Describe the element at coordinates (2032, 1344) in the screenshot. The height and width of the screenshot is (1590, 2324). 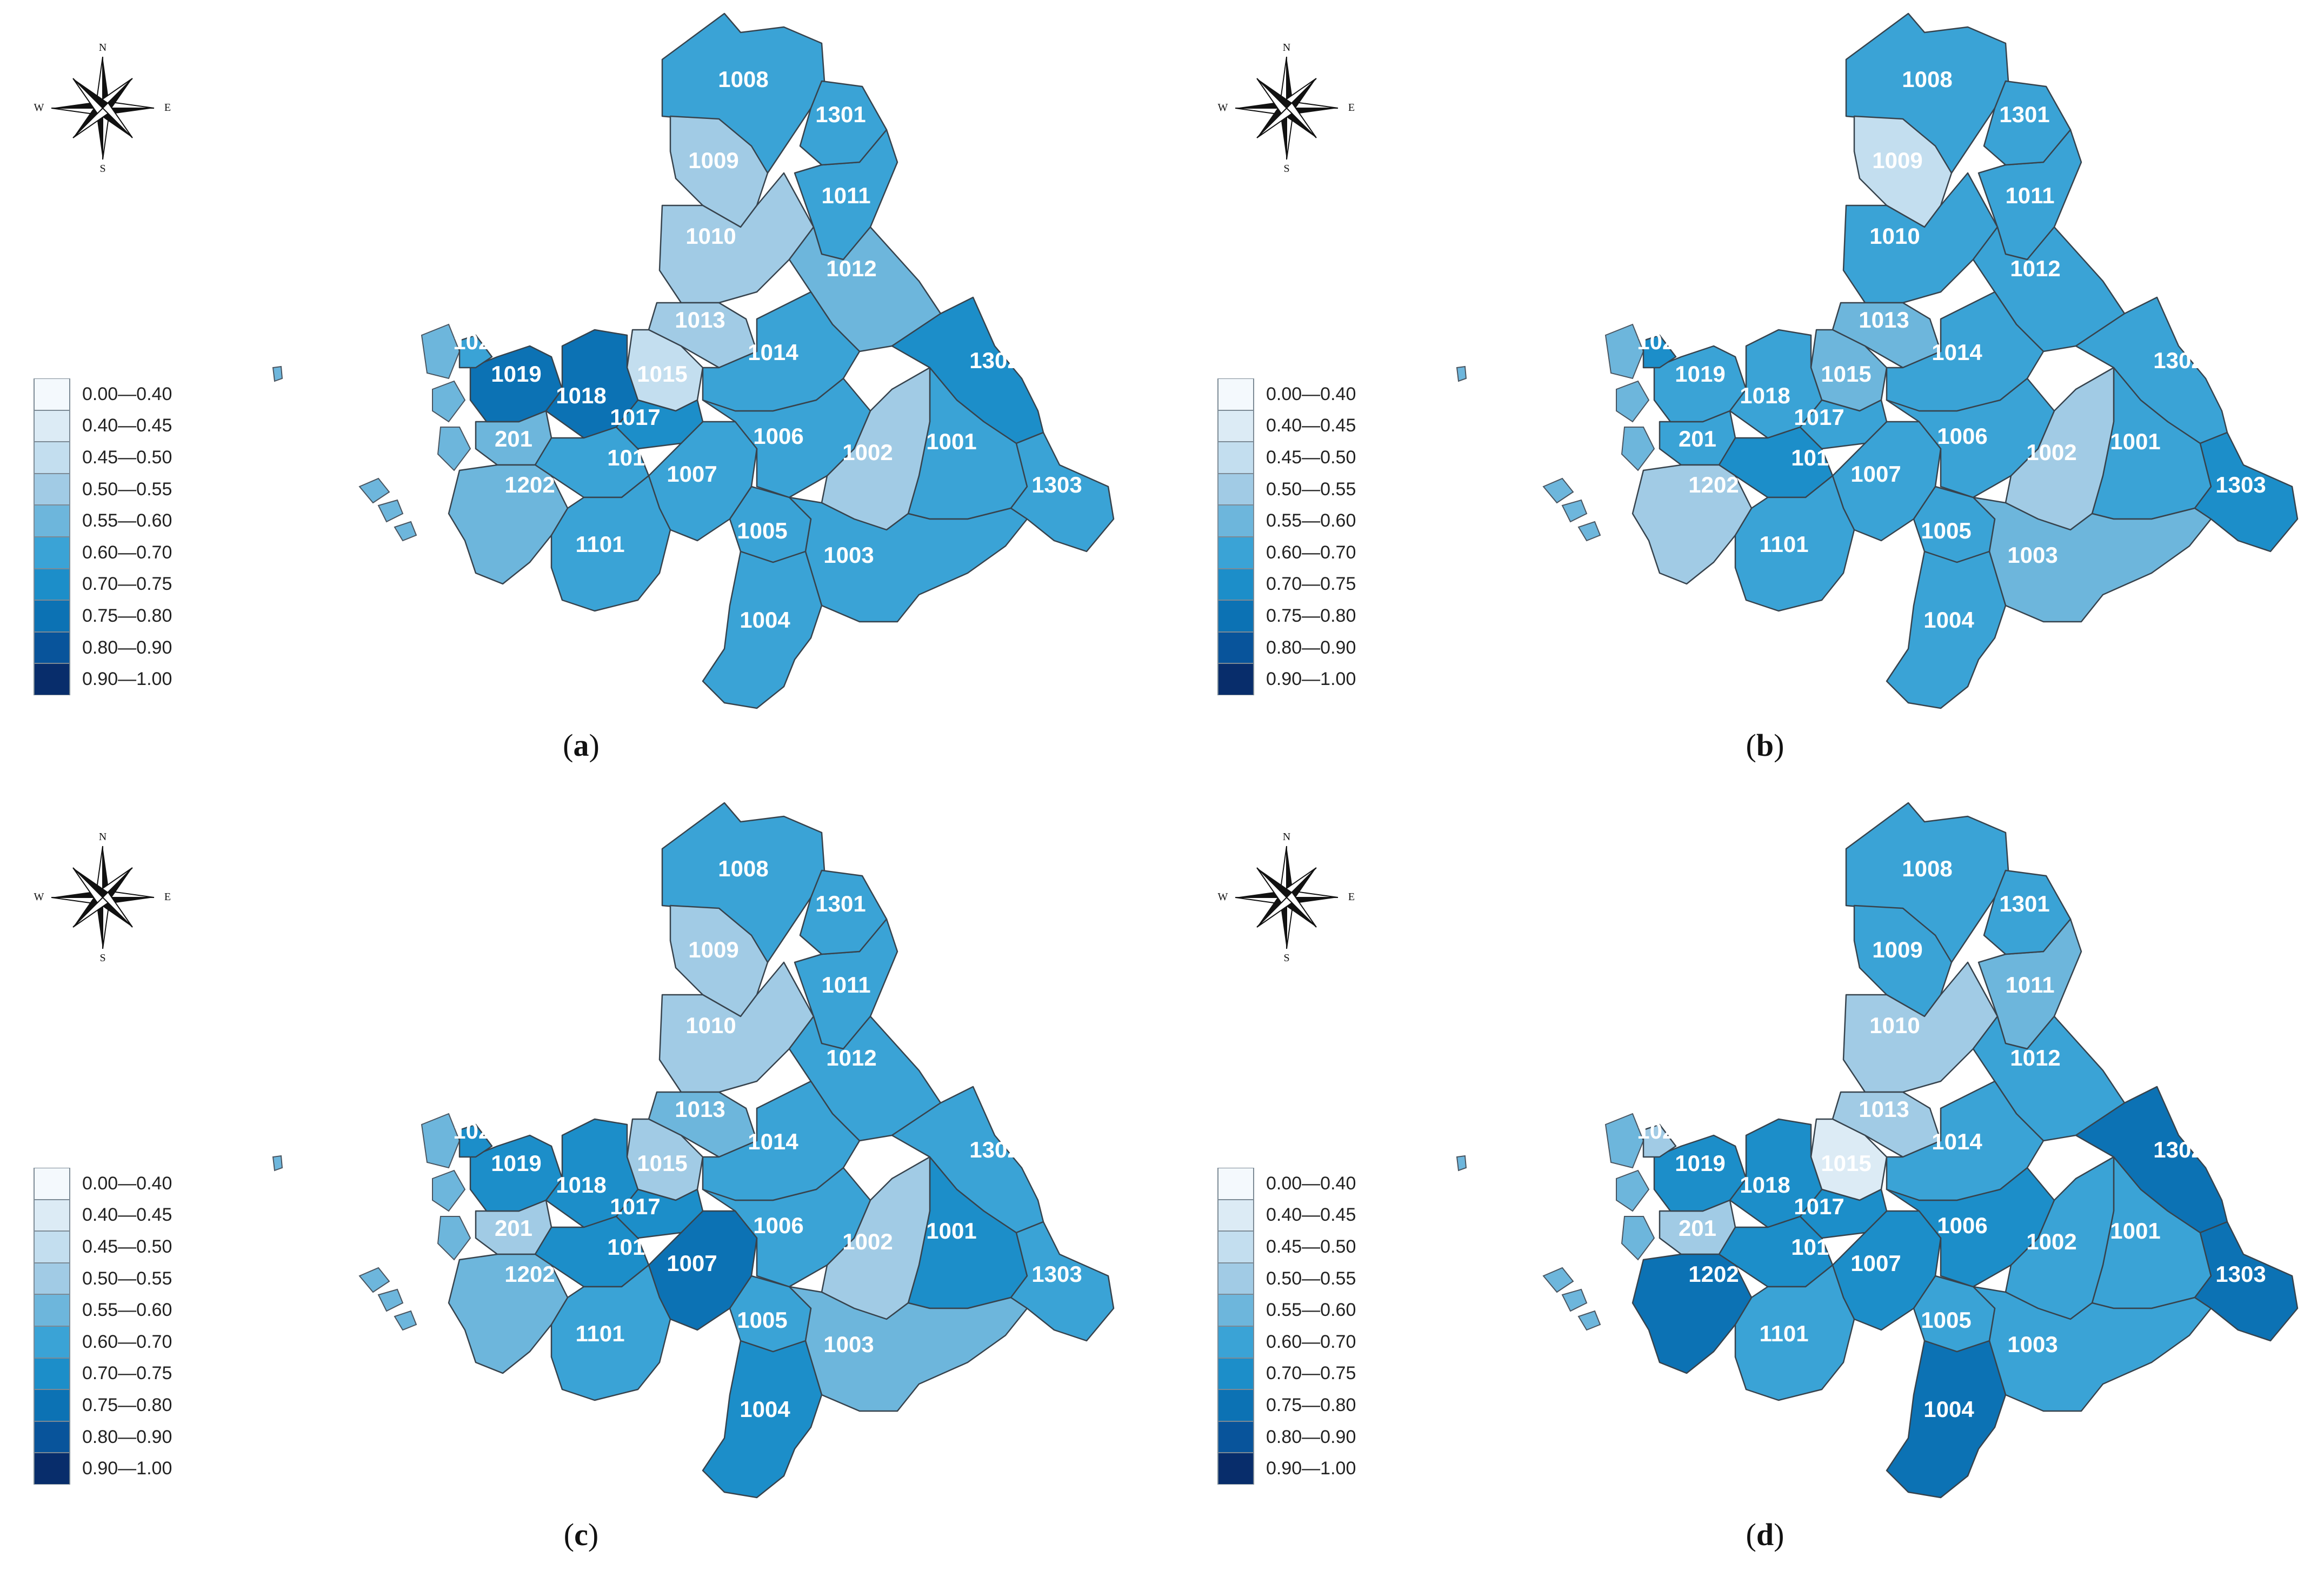
I see `region-label-1003: 1003` at that location.